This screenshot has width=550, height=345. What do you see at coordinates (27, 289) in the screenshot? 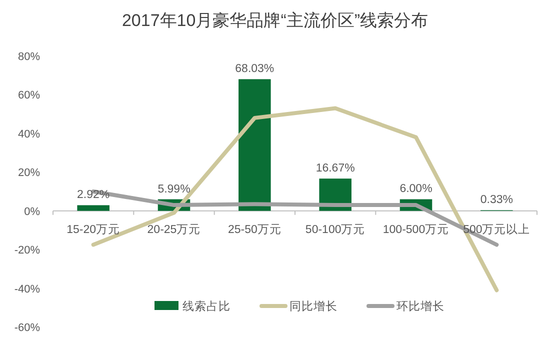
I see `y-tick-label: -40%` at bounding box center [27, 289].